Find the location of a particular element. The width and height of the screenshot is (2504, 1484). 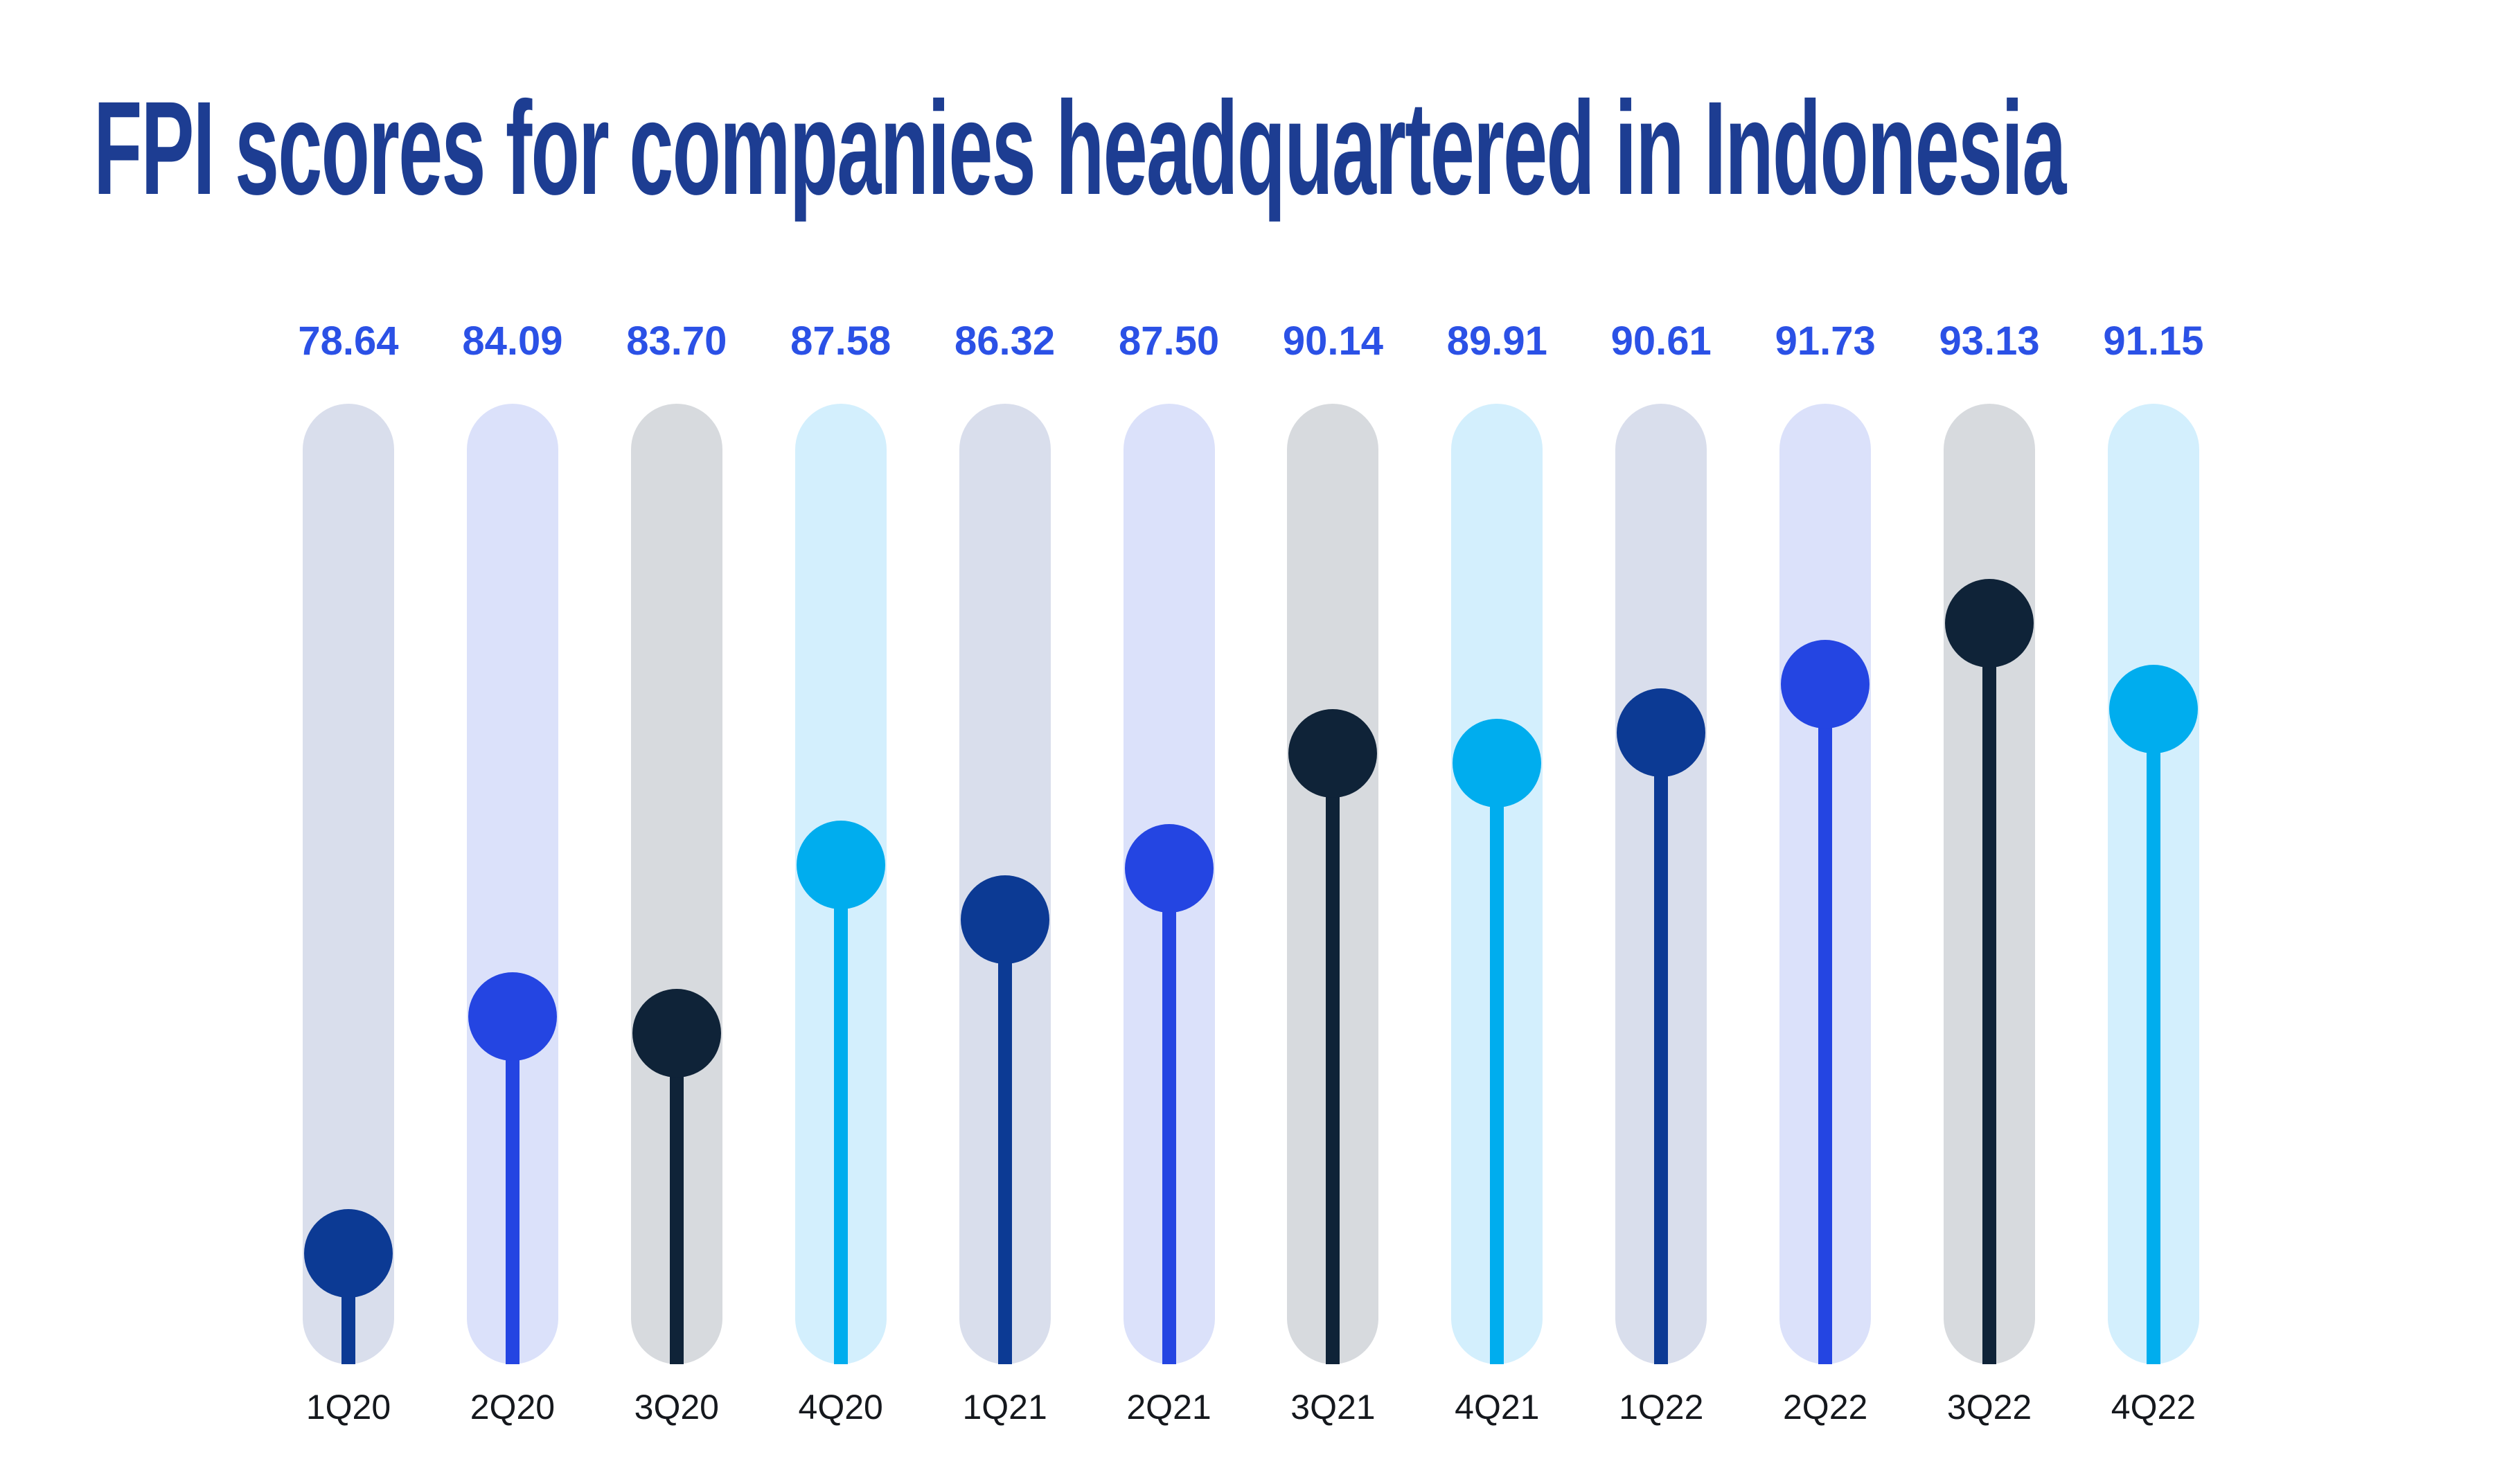

chart-column: 91.15 4Q22 is located at coordinates (2153, 868).